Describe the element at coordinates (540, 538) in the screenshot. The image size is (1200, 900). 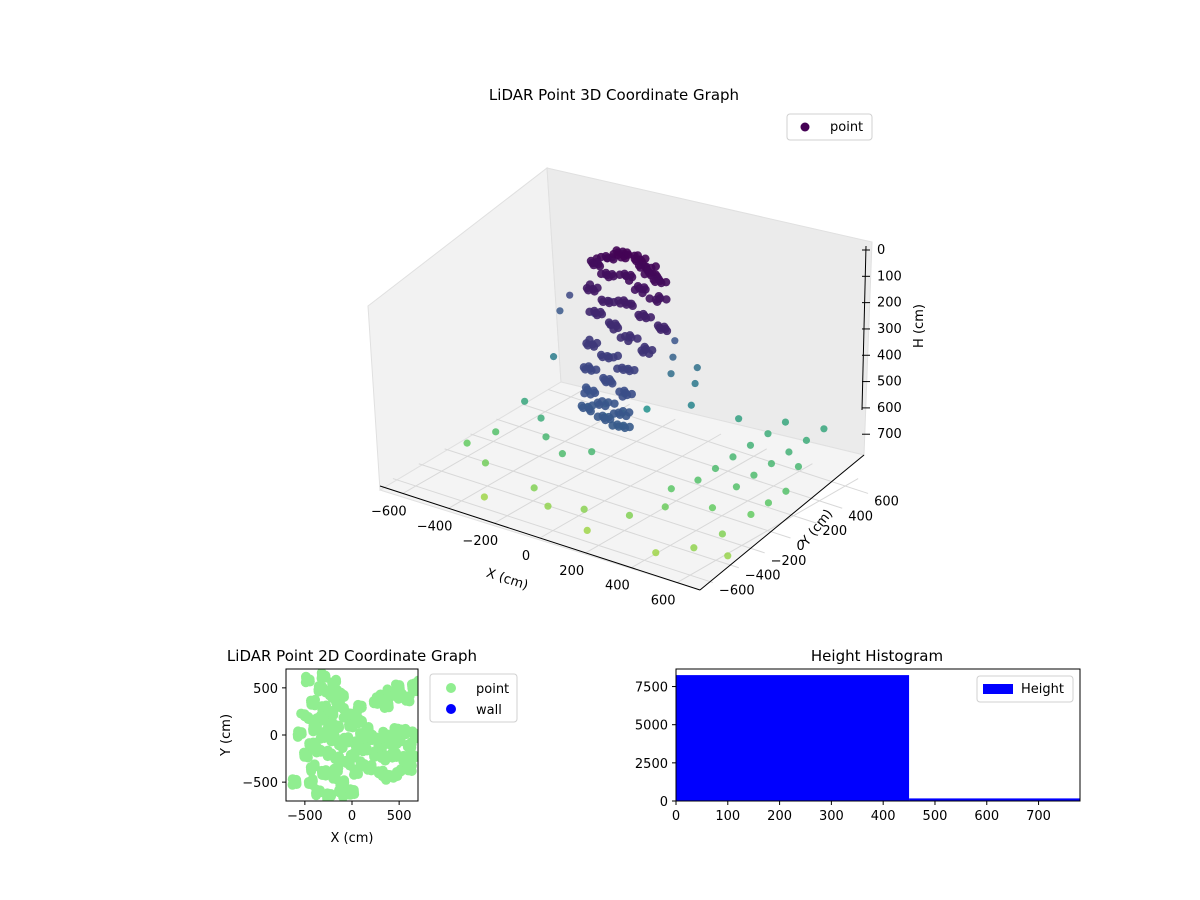
I see `x-axis-line` at that location.